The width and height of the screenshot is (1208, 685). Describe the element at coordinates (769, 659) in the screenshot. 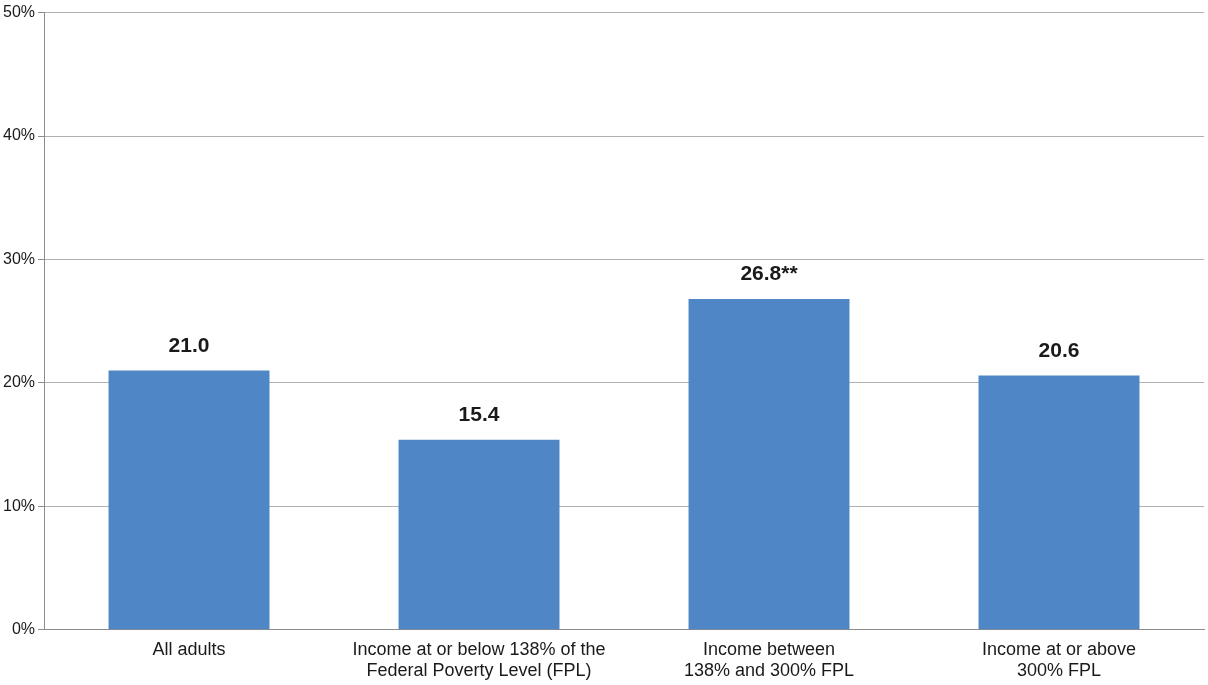

I see `x-tick-label: Income between 138% and 300% FPL` at that location.